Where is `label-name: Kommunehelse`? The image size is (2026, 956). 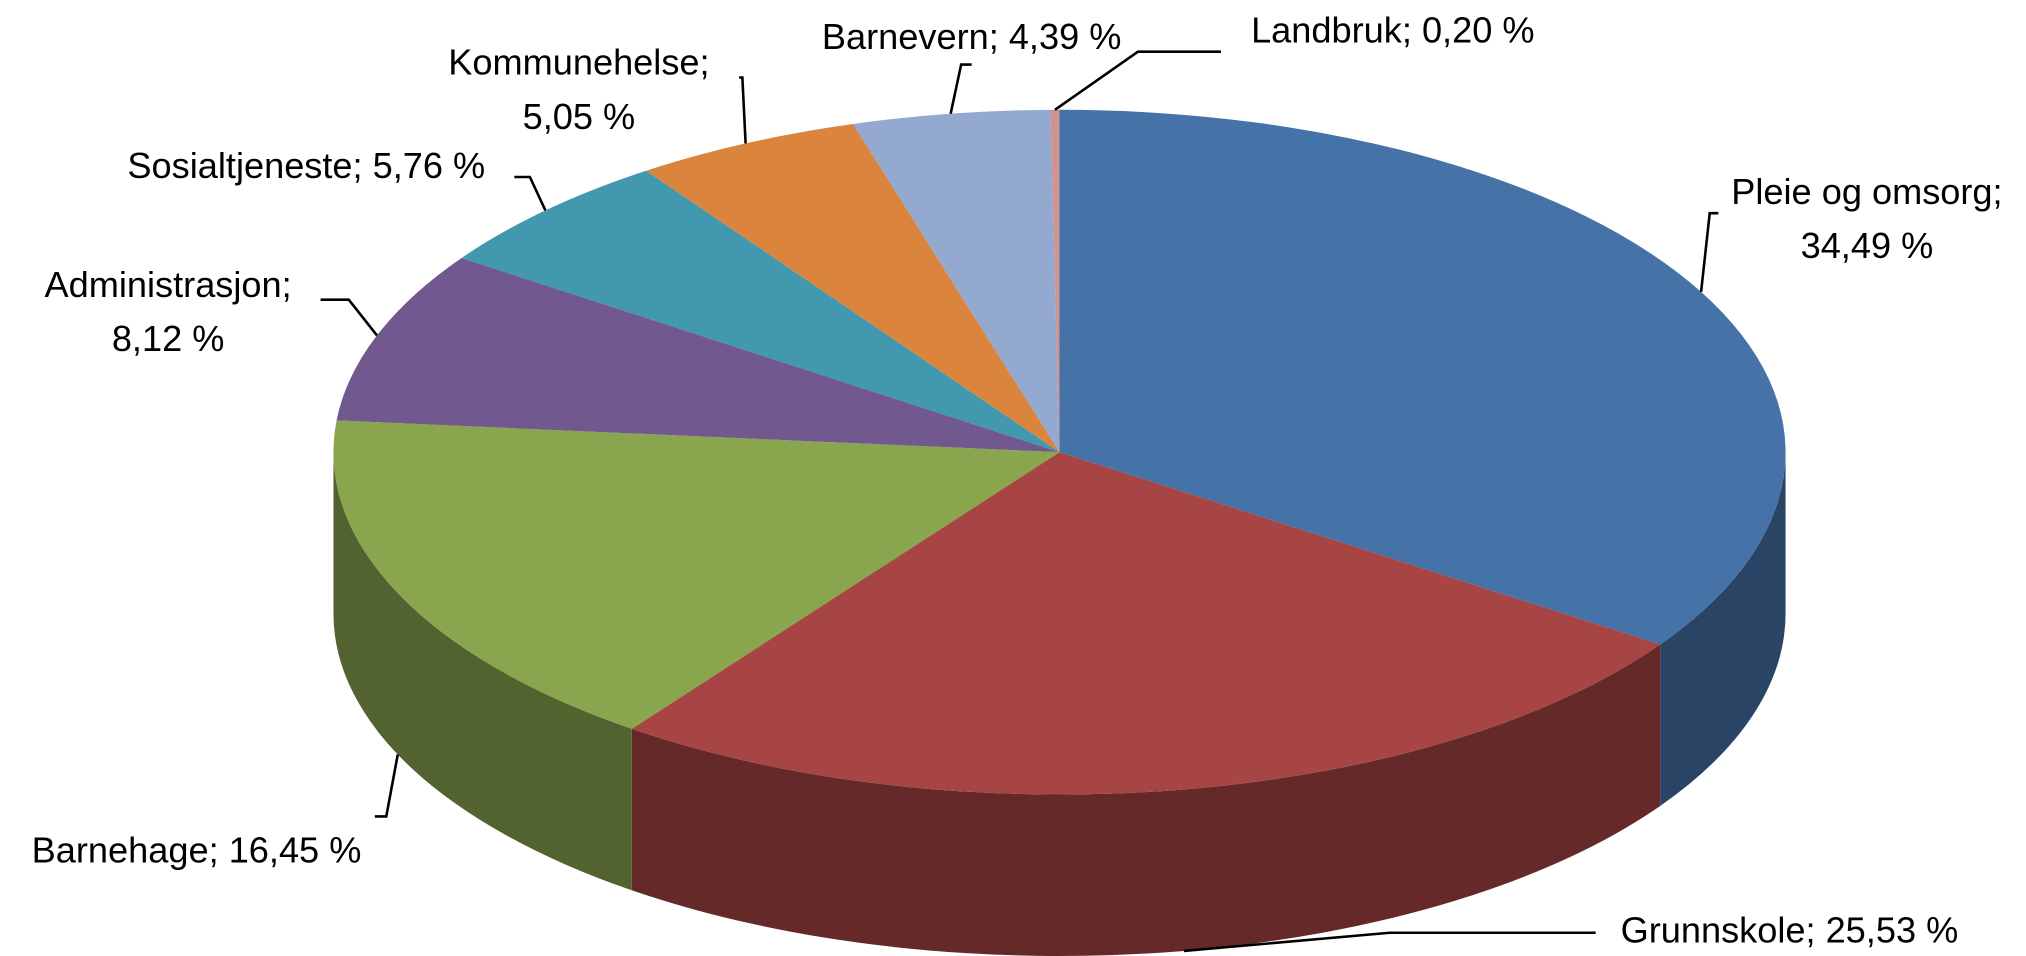 label-name: Kommunehelse is located at coordinates (573, 61).